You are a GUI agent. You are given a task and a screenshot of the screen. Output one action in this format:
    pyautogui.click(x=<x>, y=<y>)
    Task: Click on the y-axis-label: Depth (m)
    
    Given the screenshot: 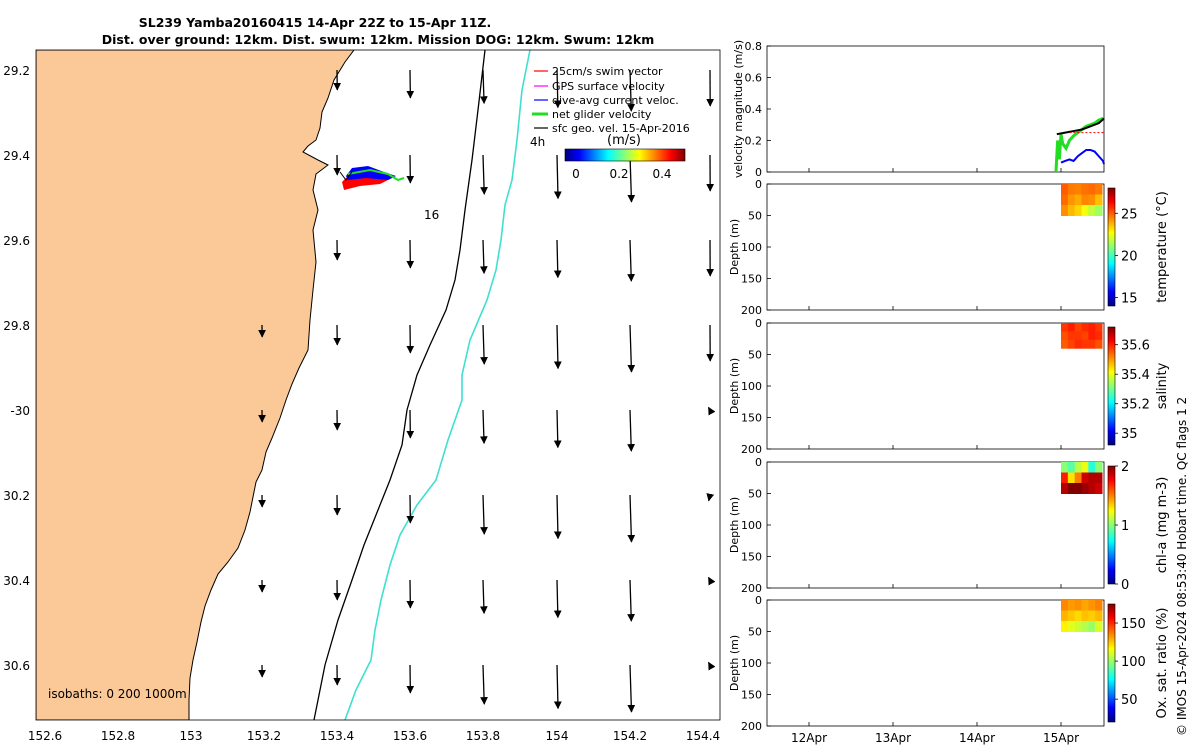 What is the action you would take?
    pyautogui.click(x=734, y=525)
    